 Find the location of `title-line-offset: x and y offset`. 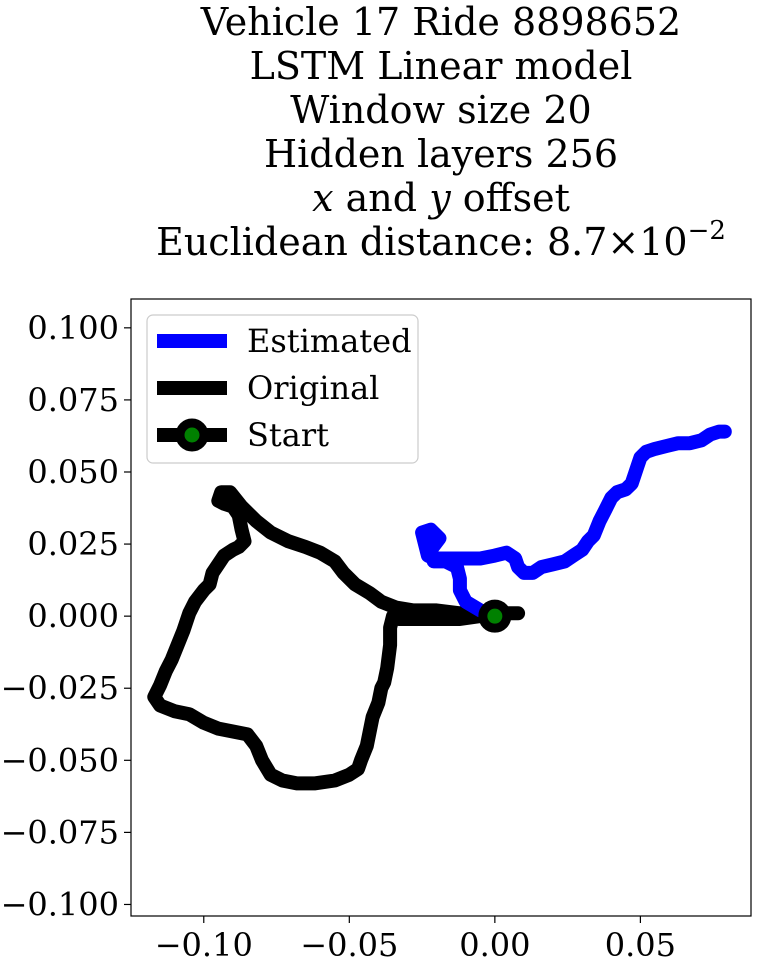

title-line-offset: x and y offset is located at coordinates (379, 198).